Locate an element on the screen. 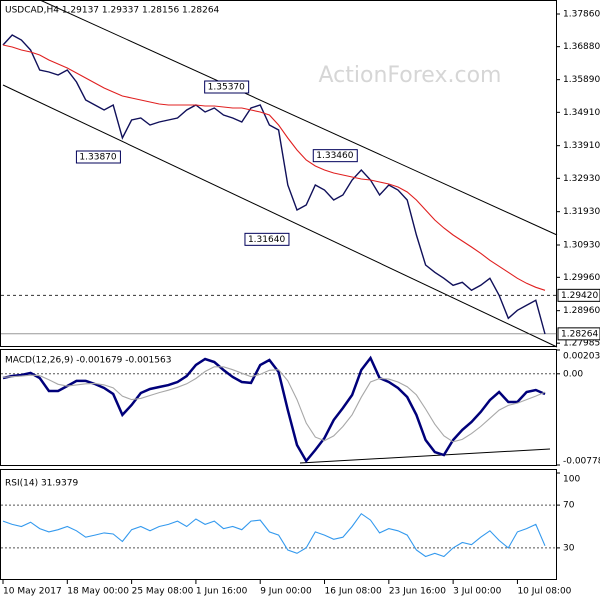  panel-title: MACD(12,26,9) -0.001679 -0.001563 is located at coordinates (88, 361).